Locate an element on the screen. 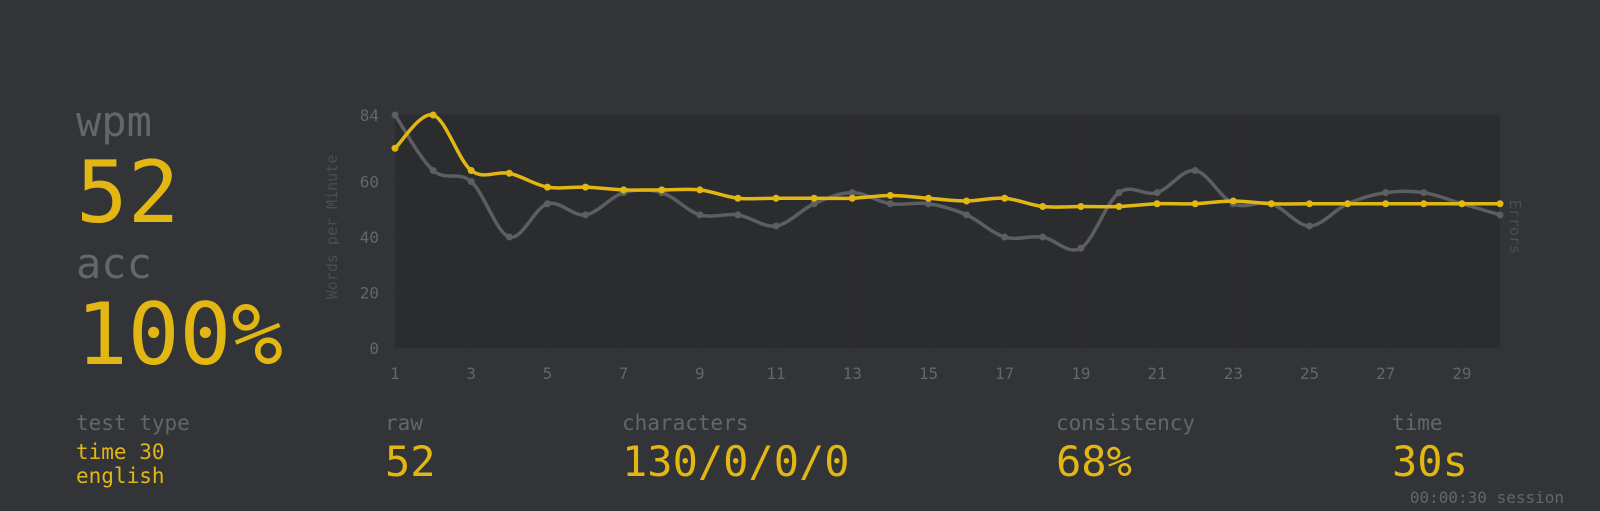 This screenshot has height=511, width=1600. x-tick-label: 23 is located at coordinates (1233, 373).